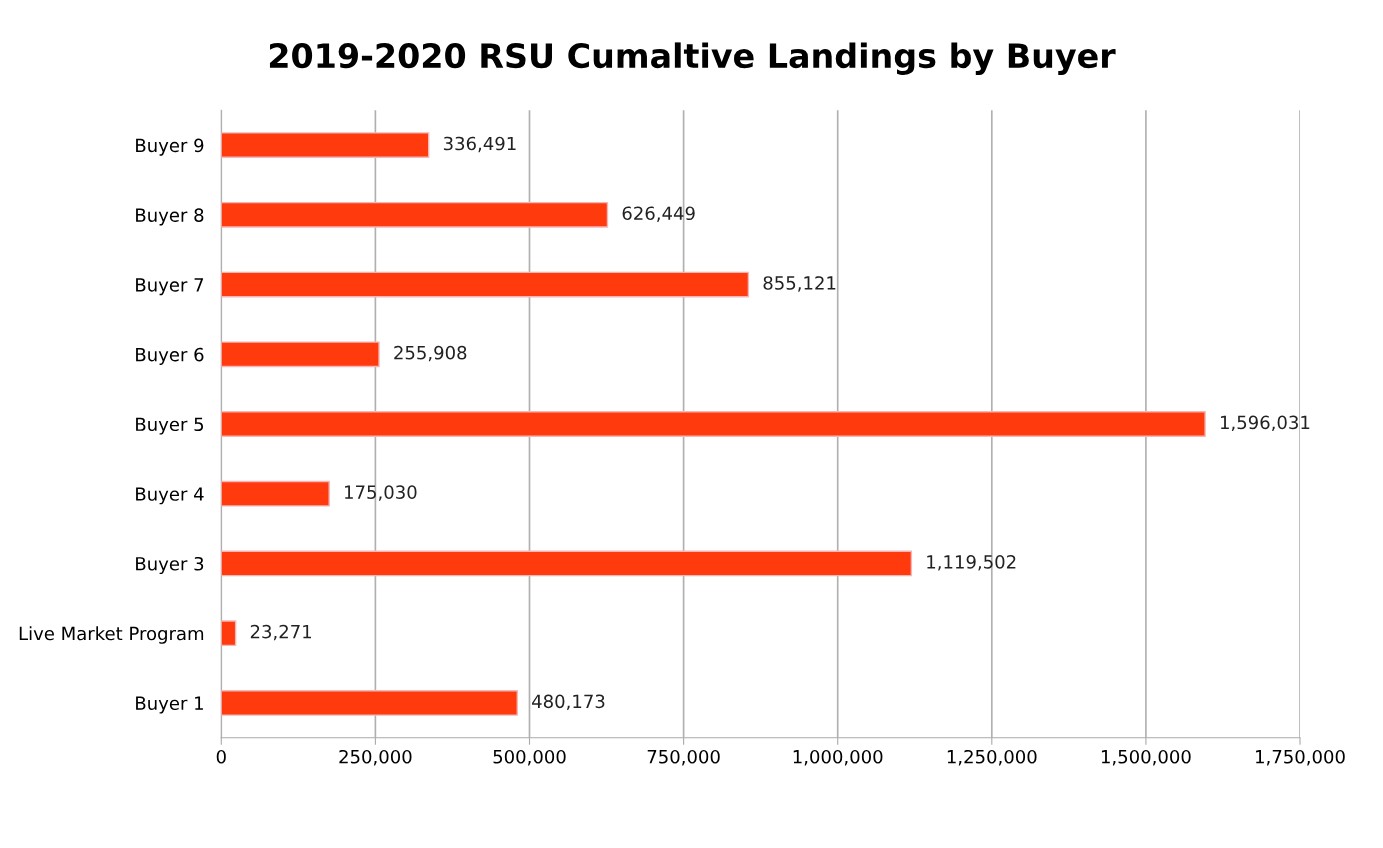  I want to click on data-label: 175,030, so click(381, 493).